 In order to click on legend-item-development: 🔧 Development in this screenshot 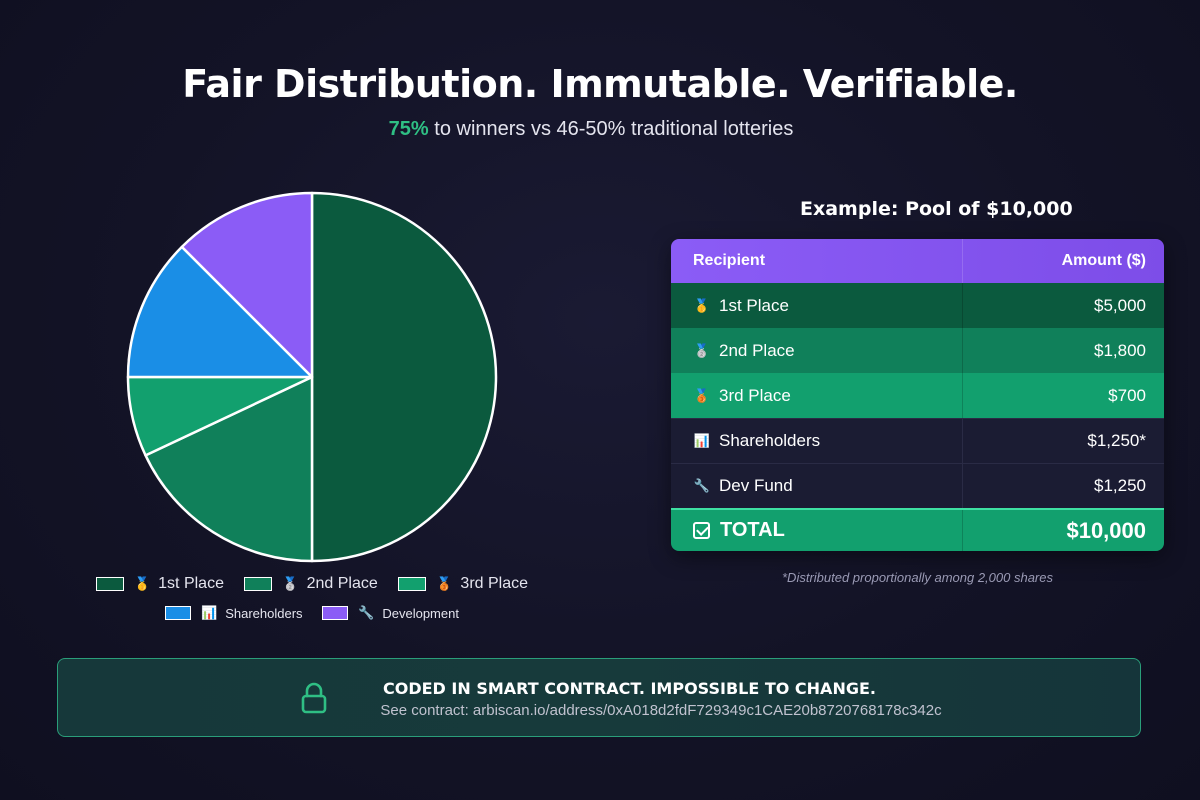, I will do `click(390, 613)`.